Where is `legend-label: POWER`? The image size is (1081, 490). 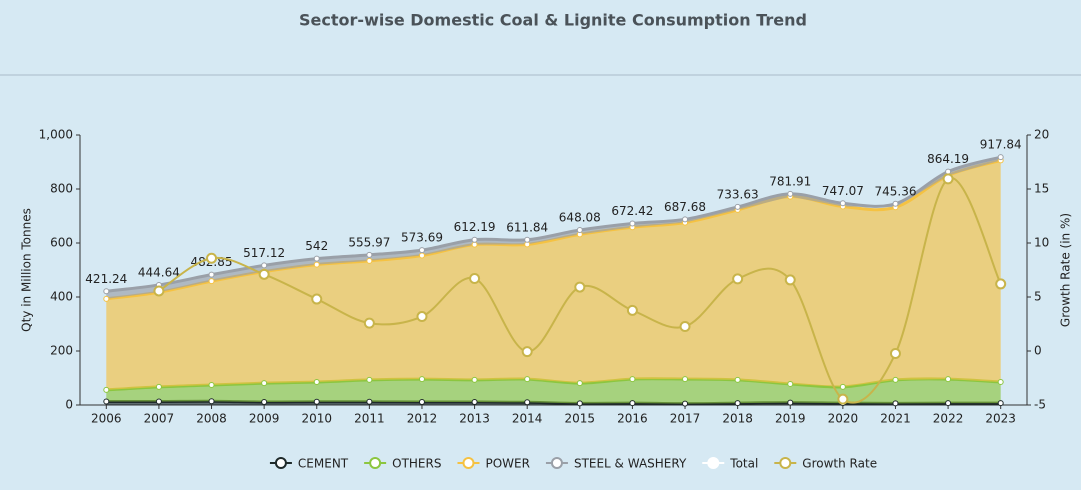
legend-label: POWER is located at coordinates (507, 464).